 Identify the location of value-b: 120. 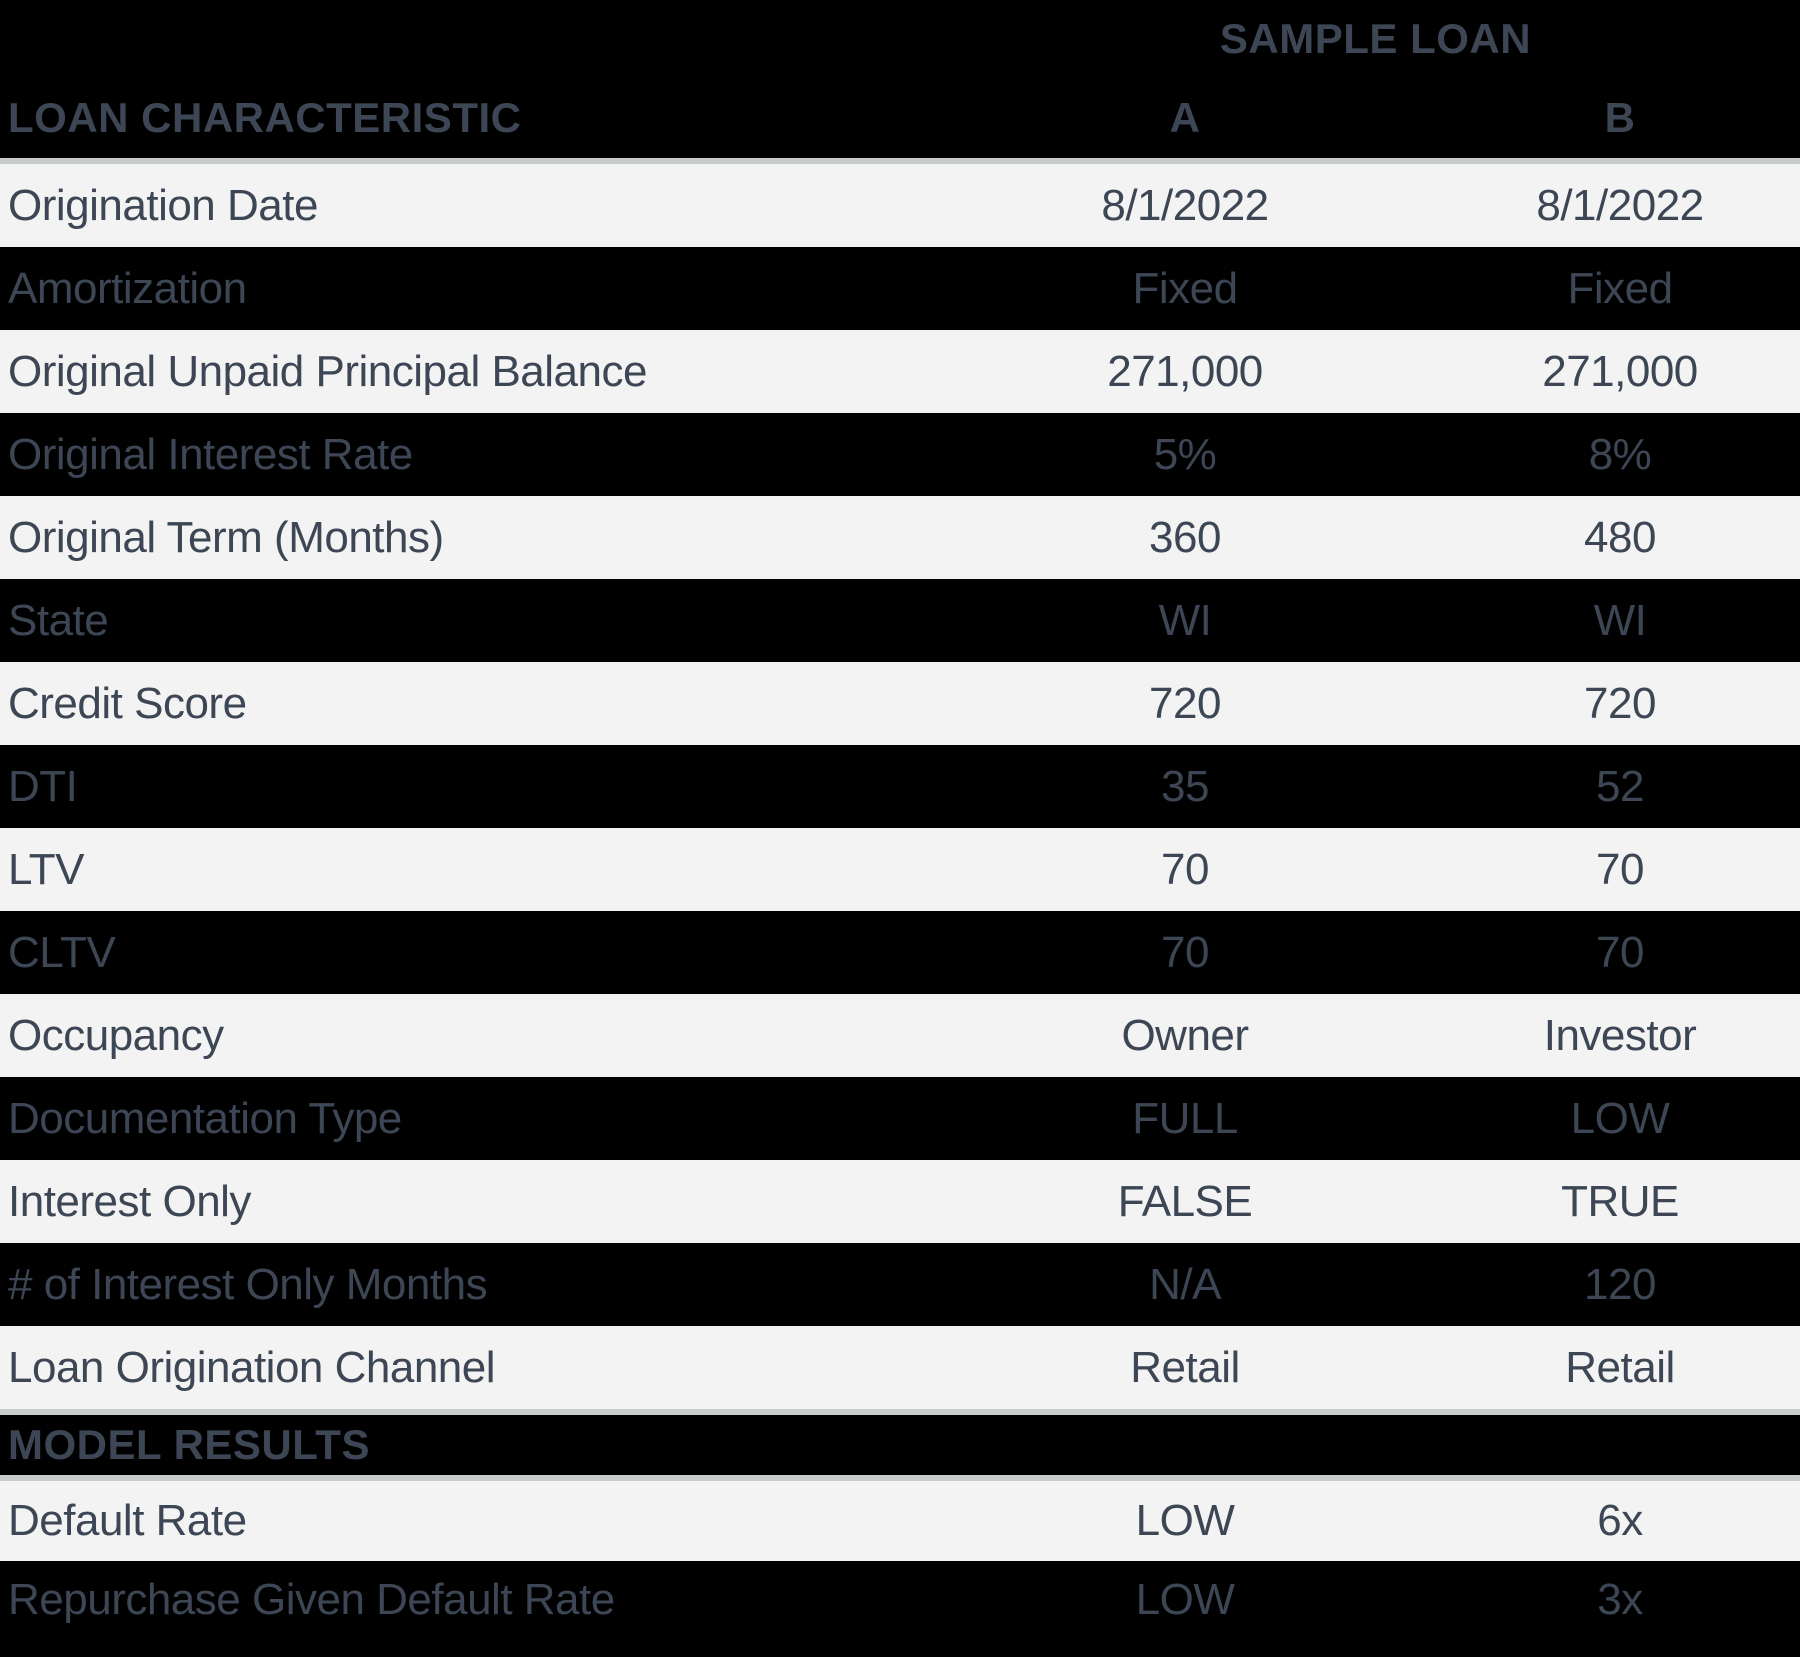
(1620, 1284).